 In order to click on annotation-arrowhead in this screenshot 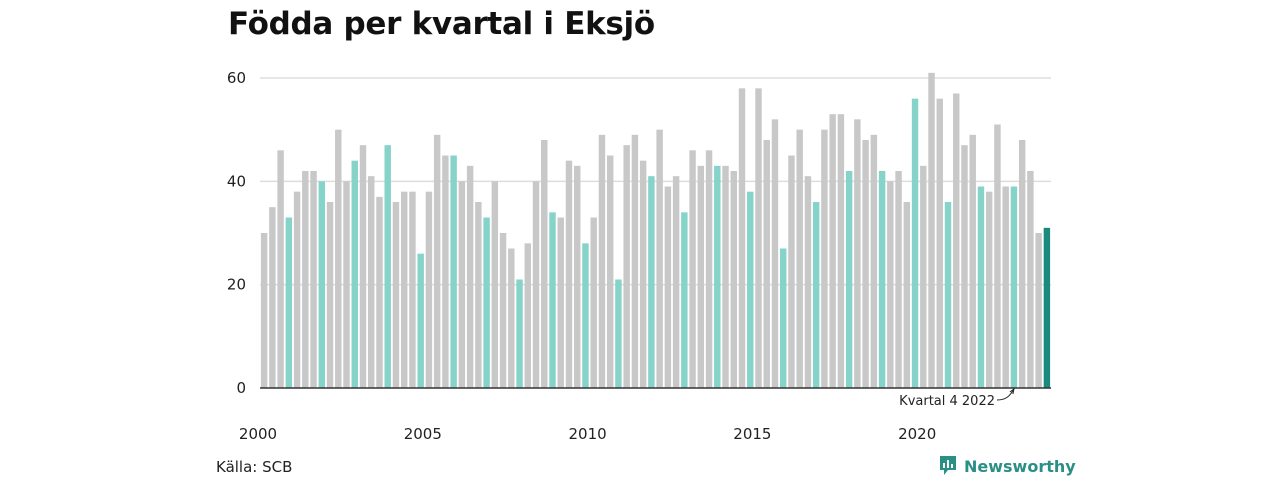, I will do `click(1012, 391)`.